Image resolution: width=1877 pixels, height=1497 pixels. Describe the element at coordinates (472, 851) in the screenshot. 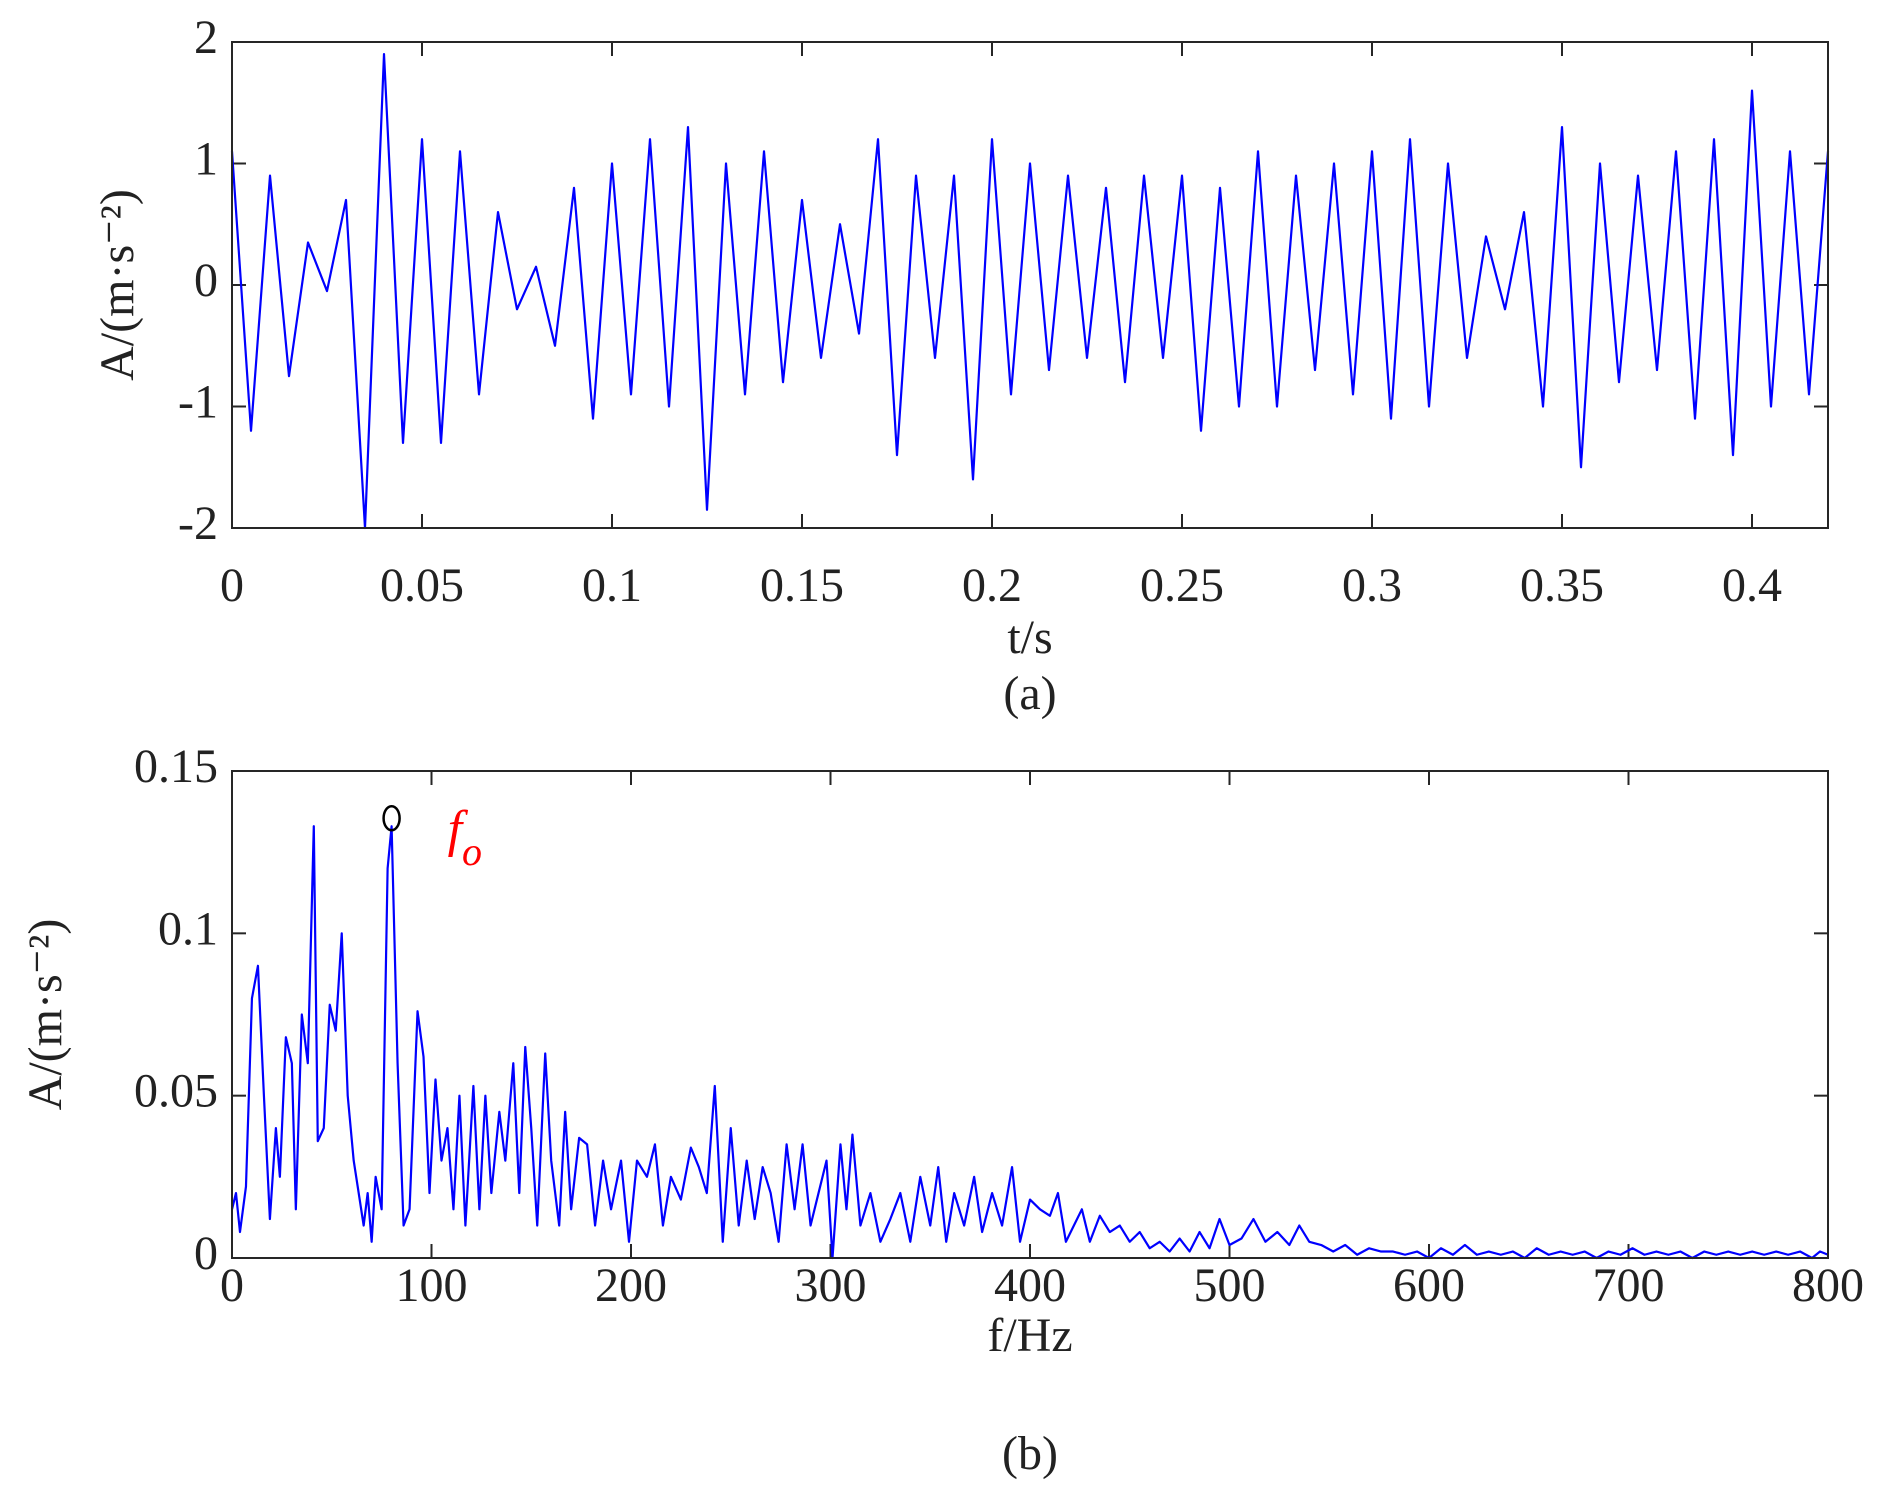

I see `annotation-subscript: o` at that location.